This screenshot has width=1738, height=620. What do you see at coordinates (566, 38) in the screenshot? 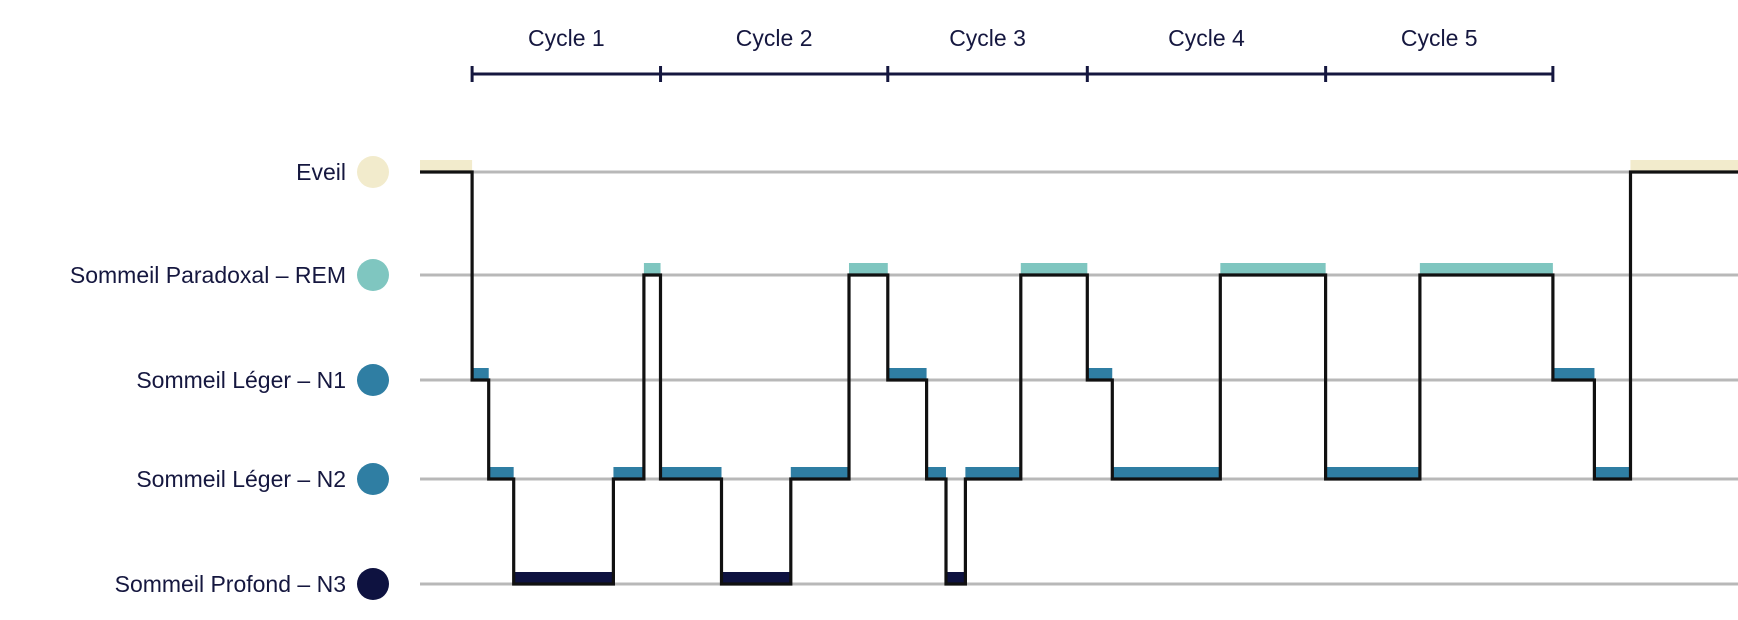
I see `cycle-label-1: Cycle 1` at bounding box center [566, 38].